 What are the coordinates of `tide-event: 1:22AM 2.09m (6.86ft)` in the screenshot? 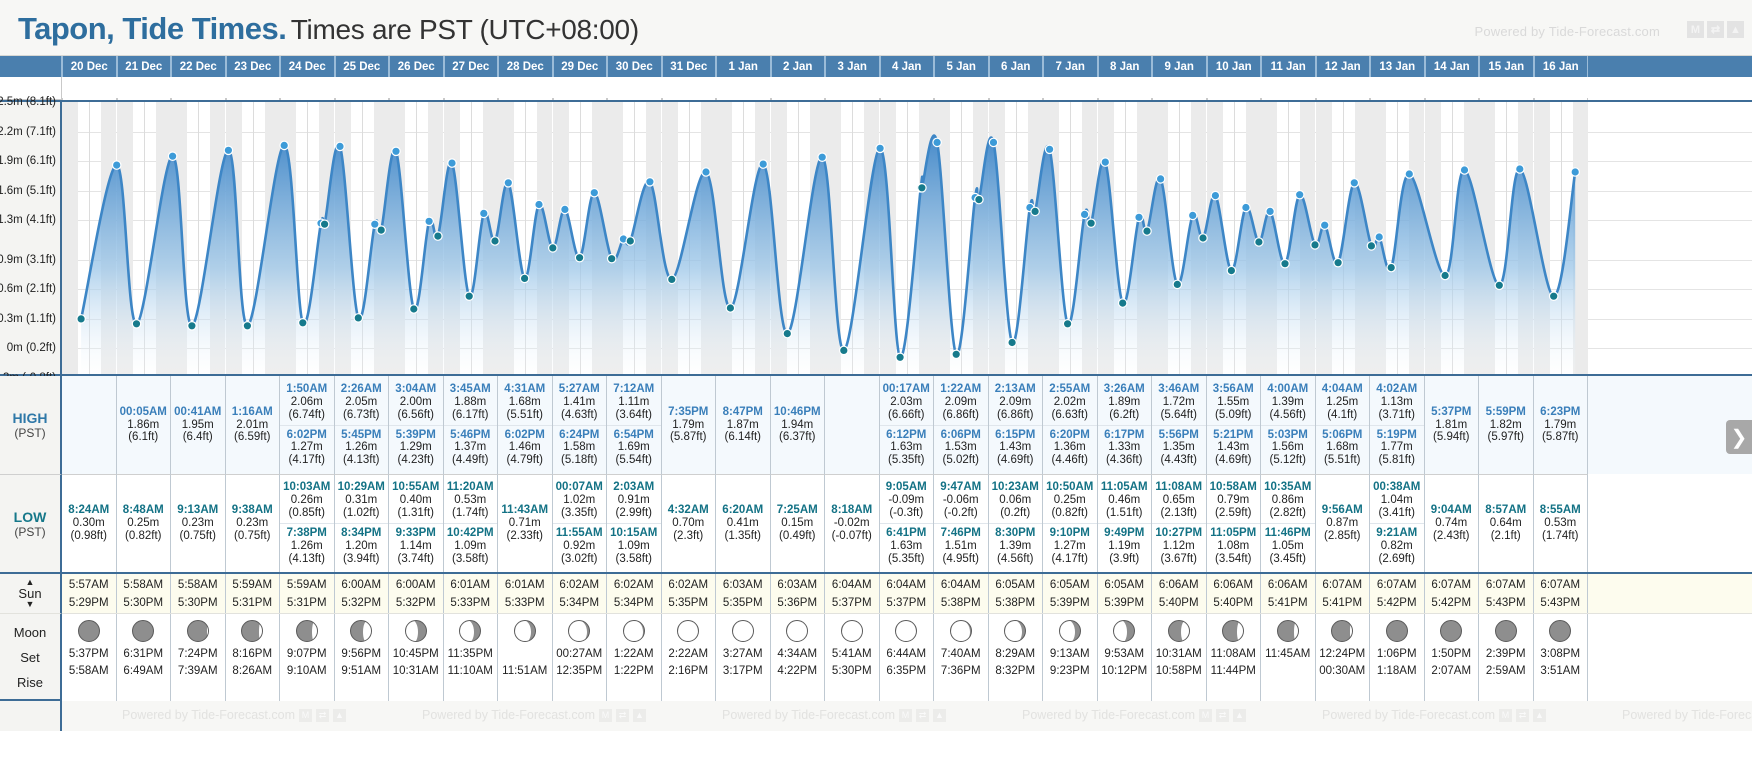 It's located at (961, 402).